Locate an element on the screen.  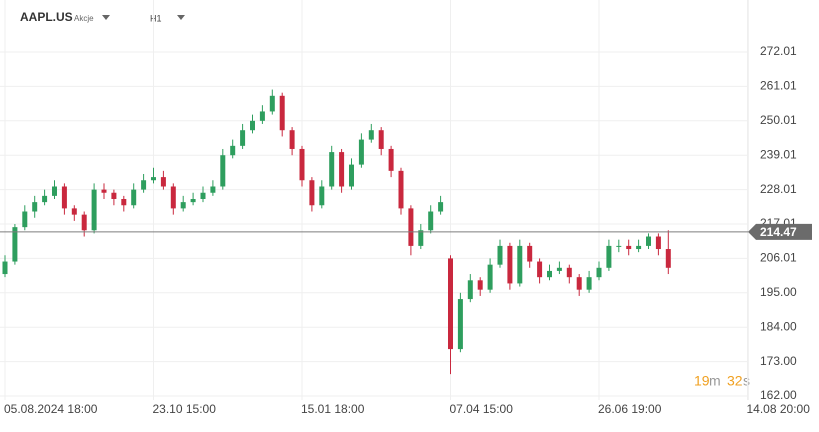
interval: H1 is located at coordinates (156, 18).